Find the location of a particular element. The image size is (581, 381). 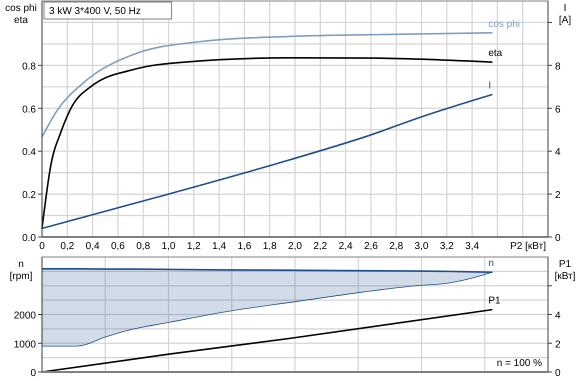

series-label: n is located at coordinates (491, 264).